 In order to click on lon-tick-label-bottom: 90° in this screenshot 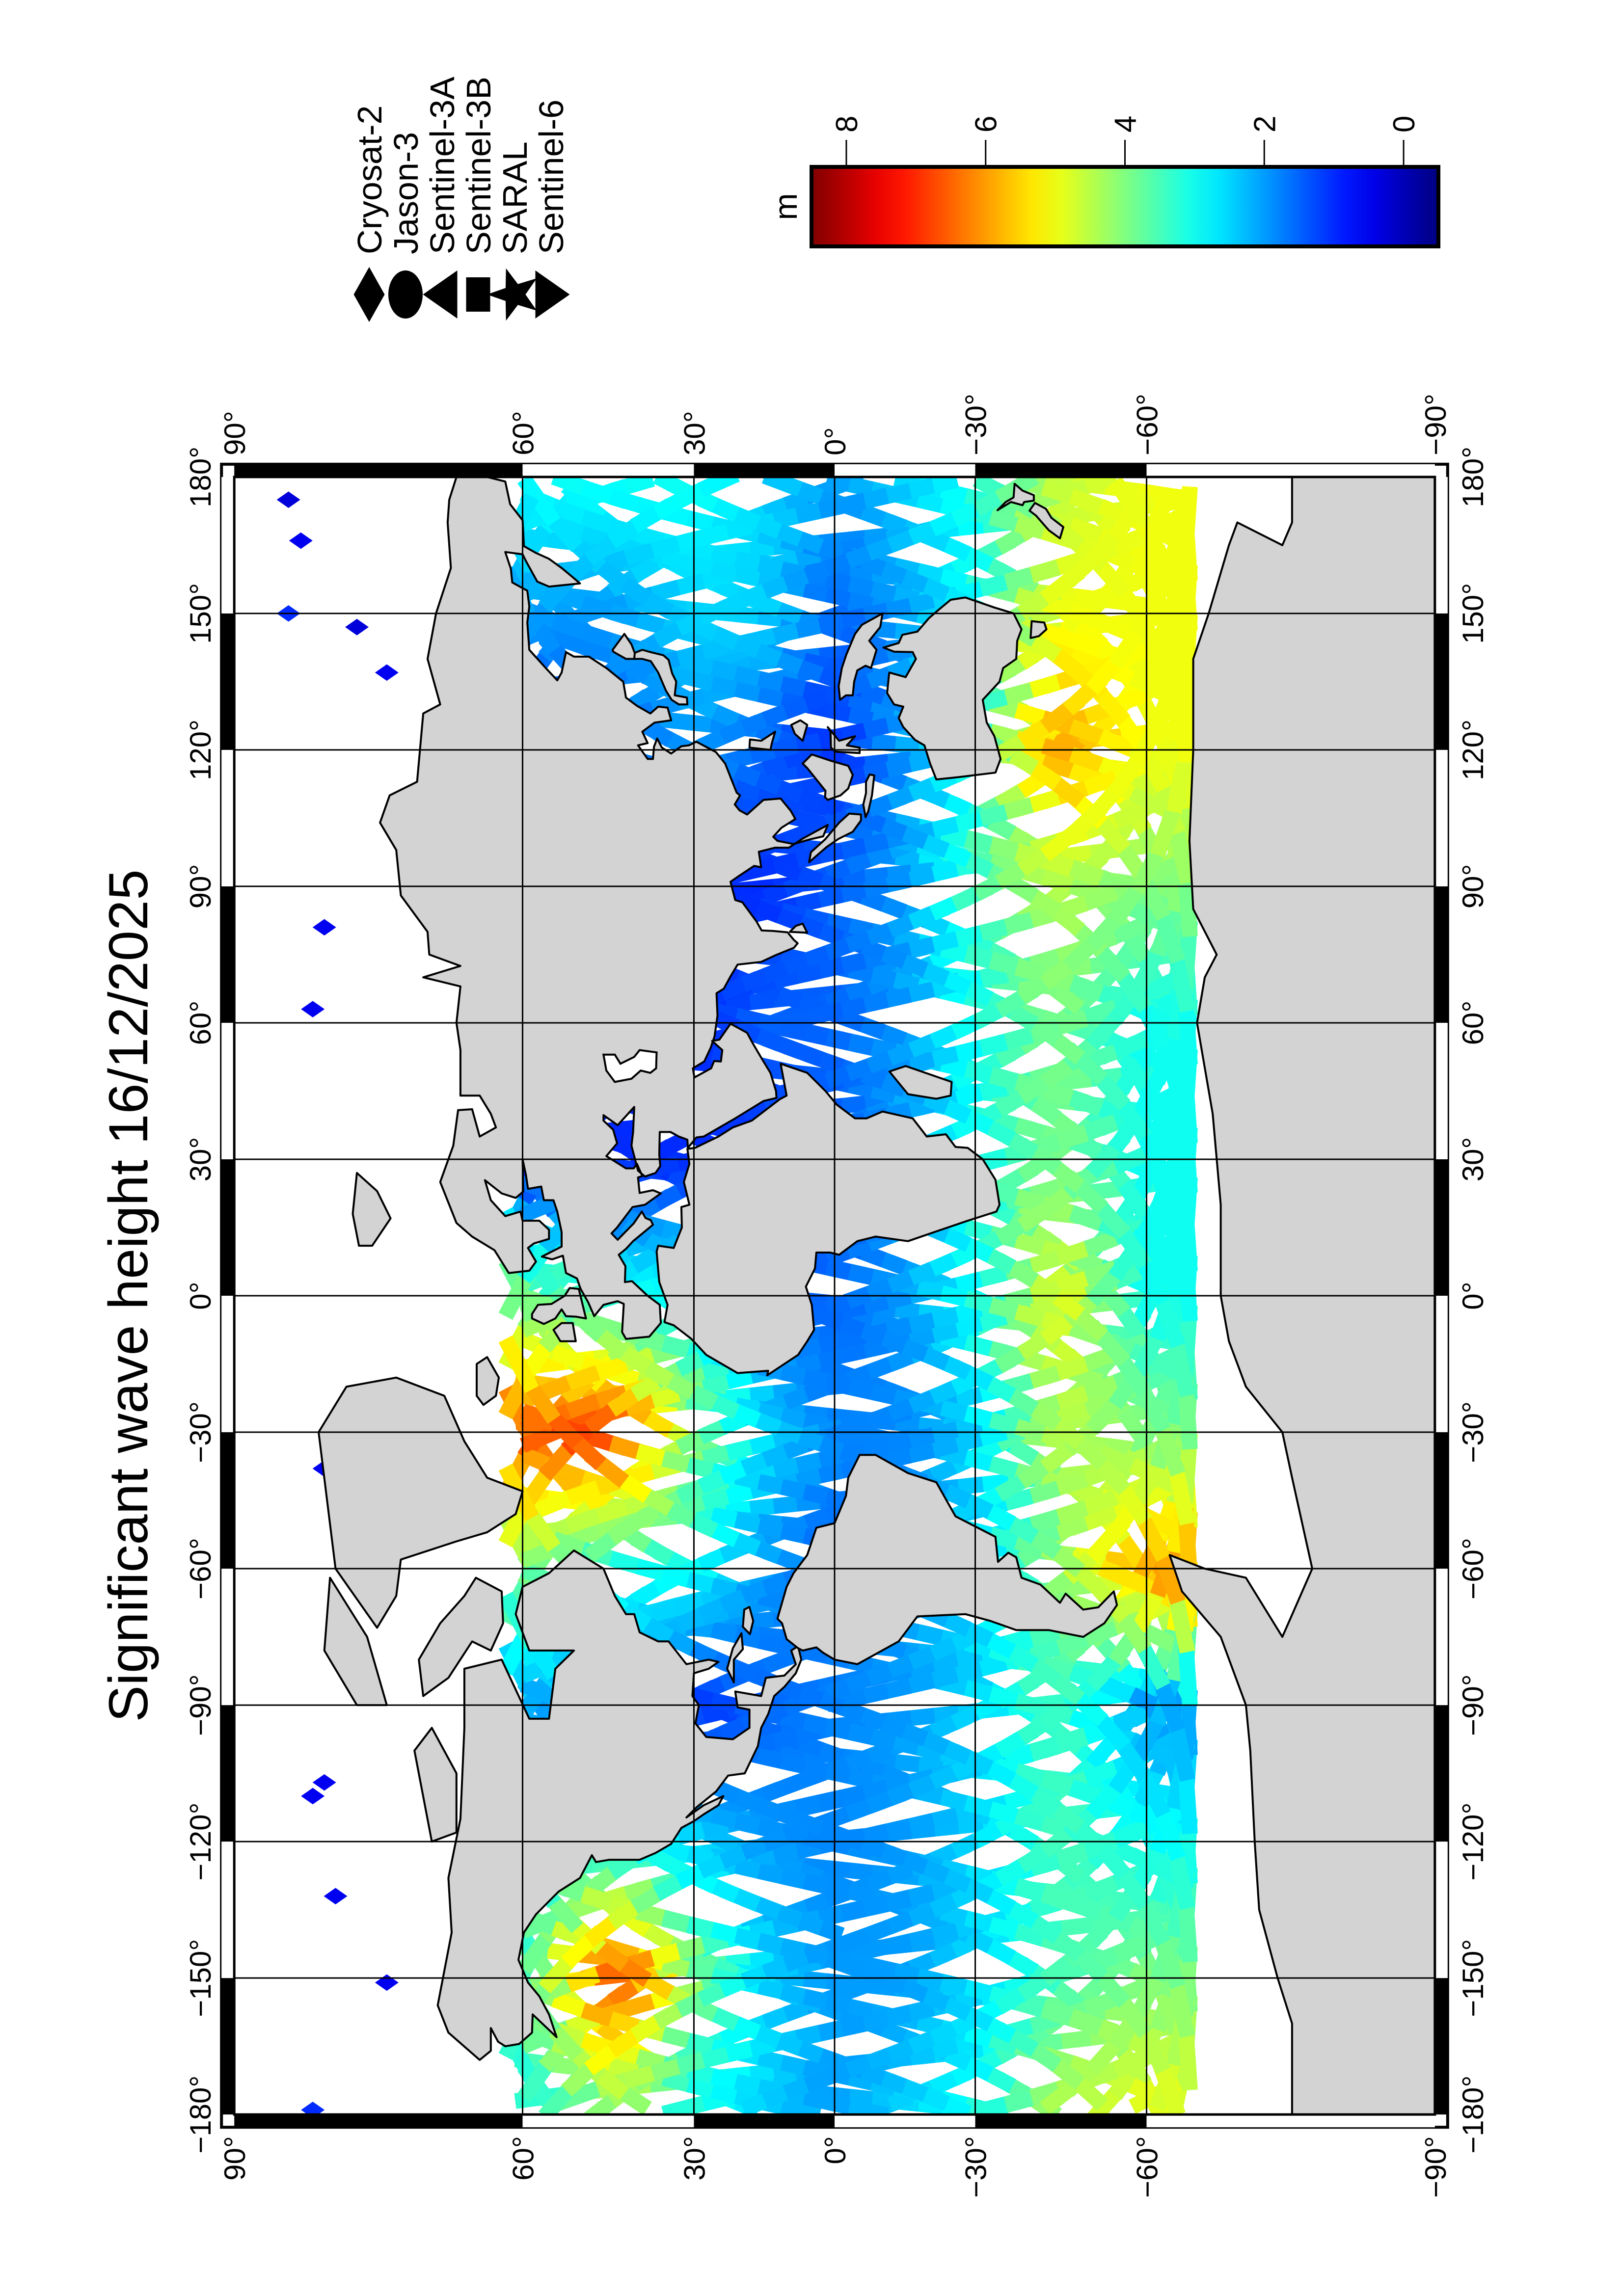, I will do `click(1473, 886)`.